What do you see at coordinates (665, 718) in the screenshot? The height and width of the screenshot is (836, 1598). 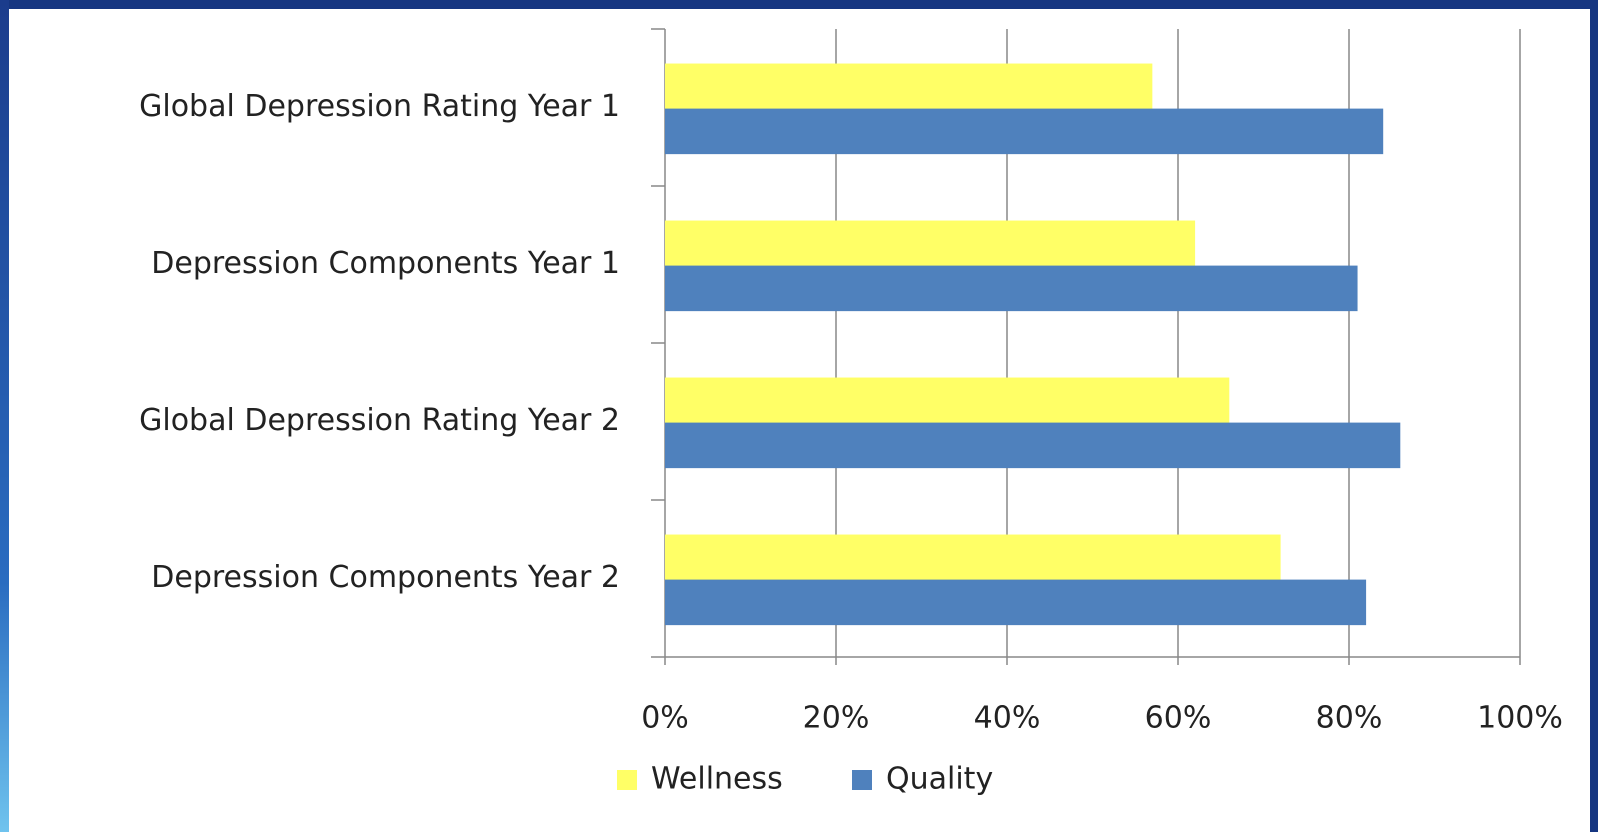 I see `x-tick-label: 0%` at bounding box center [665, 718].